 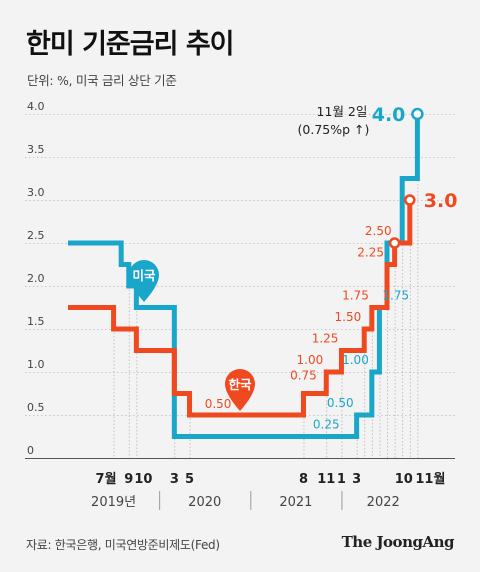 What do you see at coordinates (348, 317) in the screenshot?
I see `kr-value-label: 1.50` at bounding box center [348, 317].